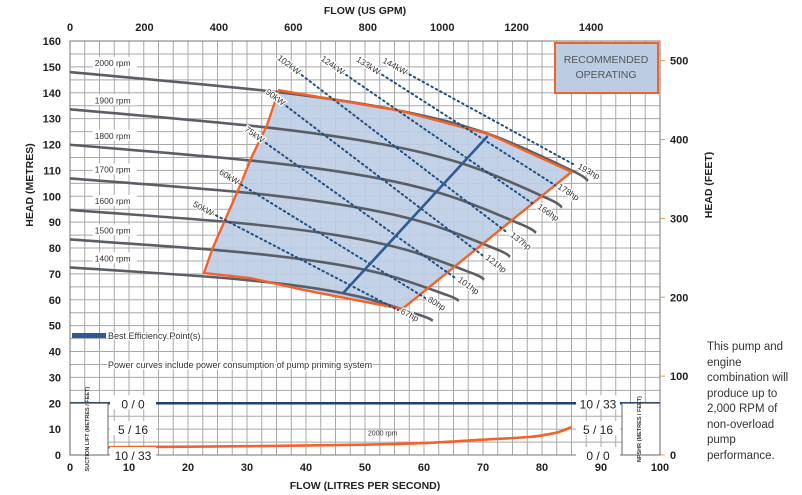 The height and width of the screenshot is (495, 802). What do you see at coordinates (410, 315) in the screenshot?
I see `power-hp-label: 67hp` at bounding box center [410, 315].